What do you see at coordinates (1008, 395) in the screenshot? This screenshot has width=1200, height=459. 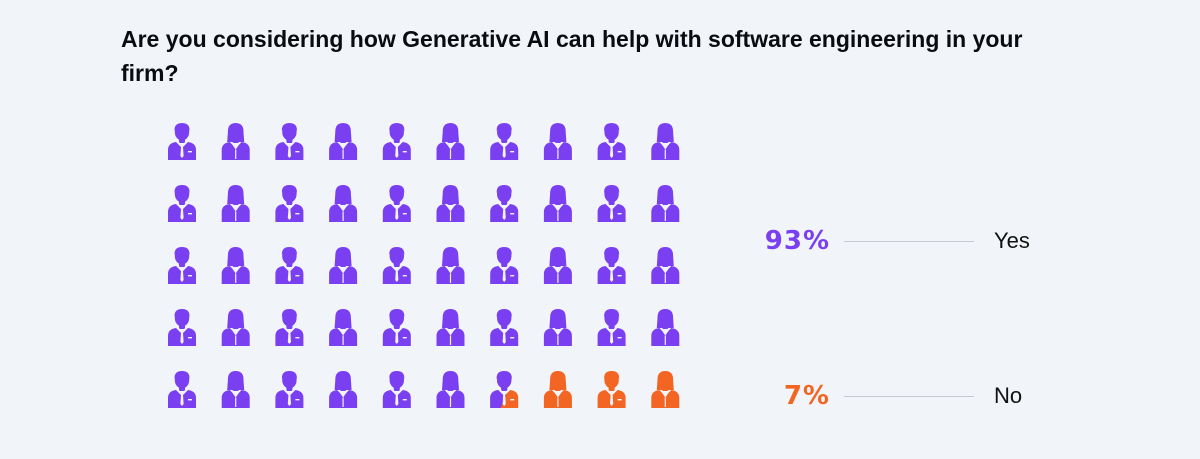 I see `no-label: No` at bounding box center [1008, 395].